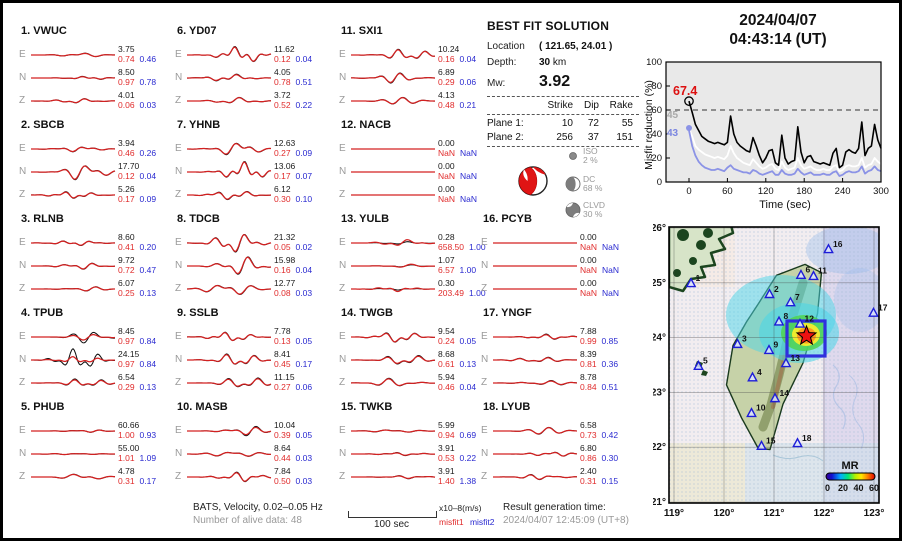  I want to click on epicenter-star, so click(806, 335).